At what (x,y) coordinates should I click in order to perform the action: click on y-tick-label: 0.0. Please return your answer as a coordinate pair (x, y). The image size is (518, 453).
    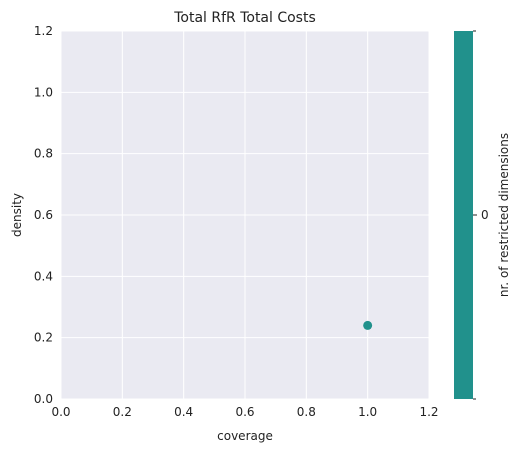
    Looking at the image, I should click on (43, 399).